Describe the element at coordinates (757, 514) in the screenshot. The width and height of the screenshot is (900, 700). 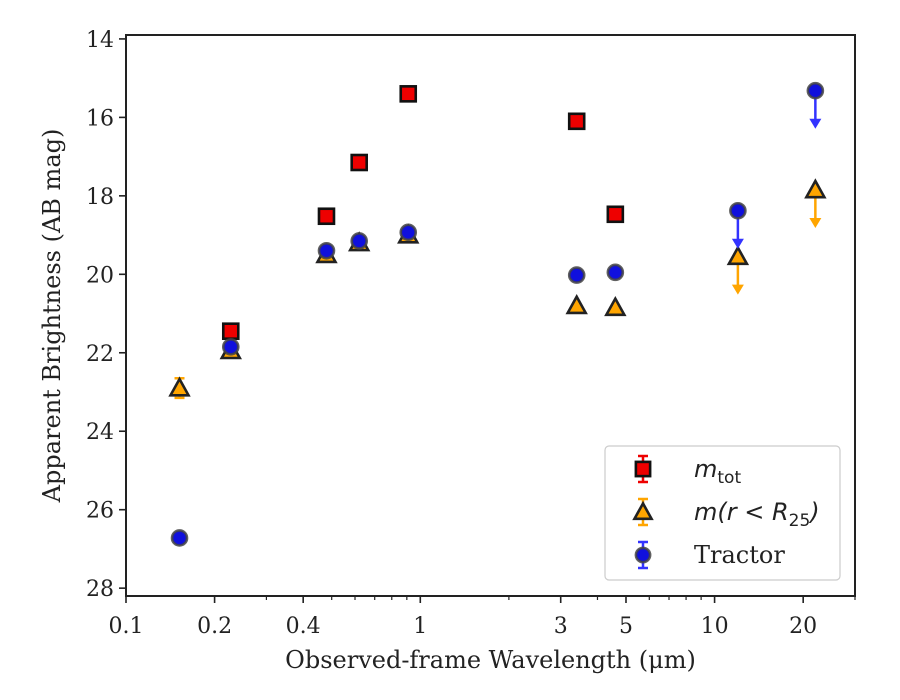
I see `legend-label: m(r < R25)` at that location.